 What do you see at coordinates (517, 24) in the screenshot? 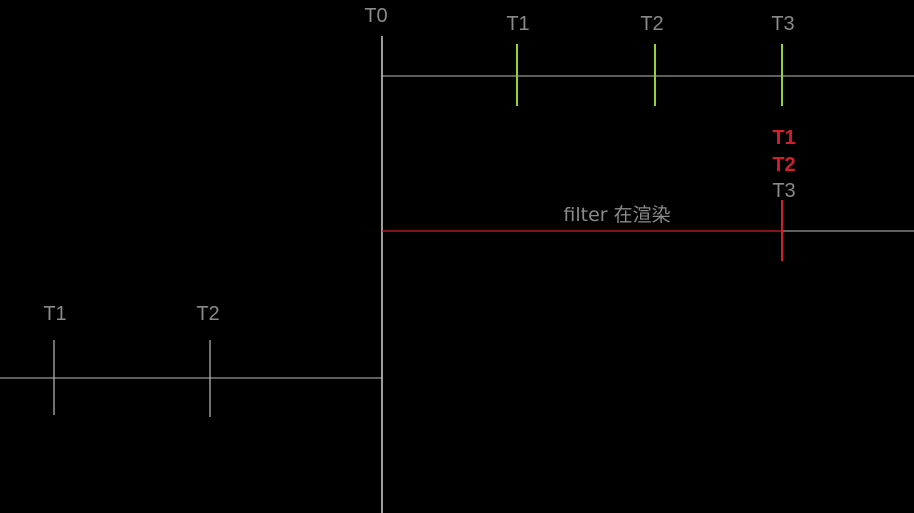
I see `top-t1-label: T1` at bounding box center [517, 24].